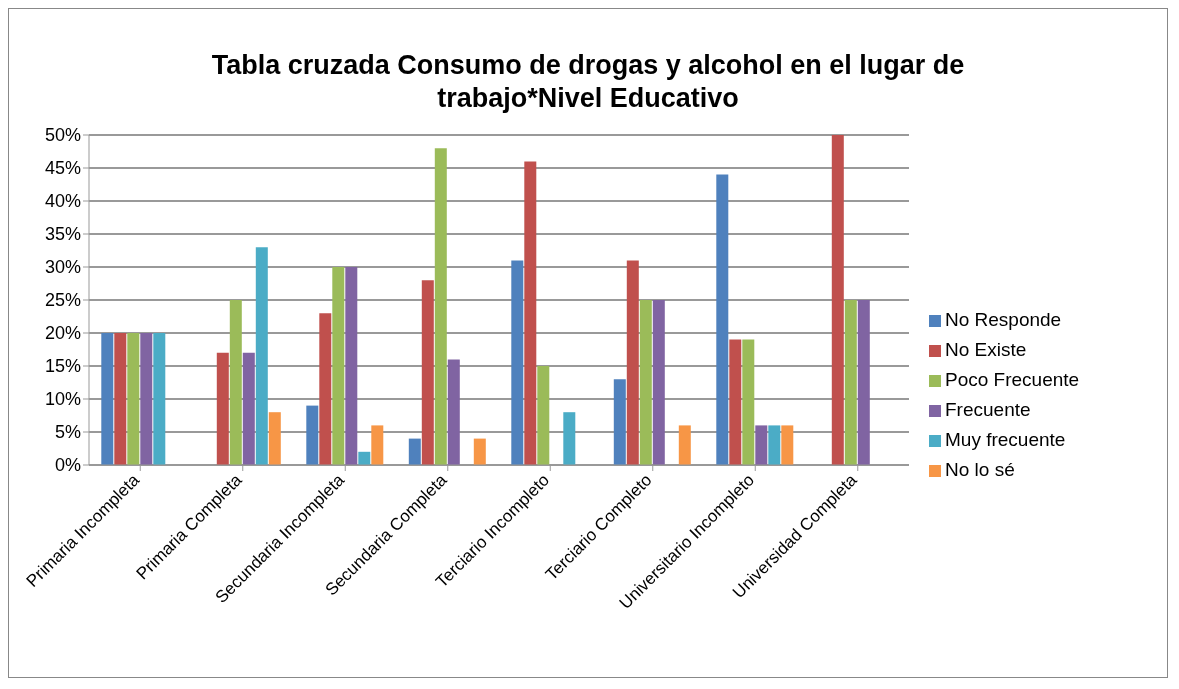 This screenshot has width=1179, height=689. I want to click on y-tick-label: 30%, so click(62, 267).